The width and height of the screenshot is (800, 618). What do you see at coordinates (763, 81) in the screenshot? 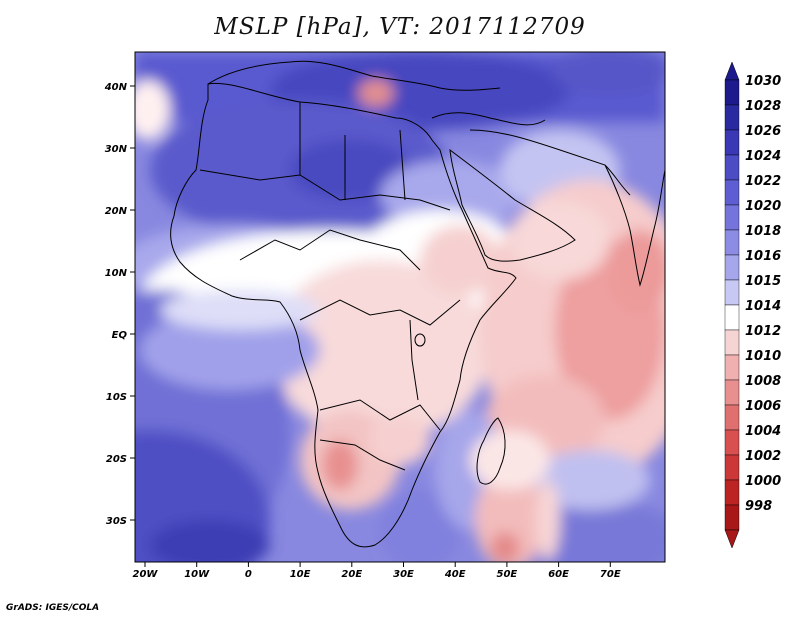
I see `colorbar-label: 1030` at bounding box center [763, 81].